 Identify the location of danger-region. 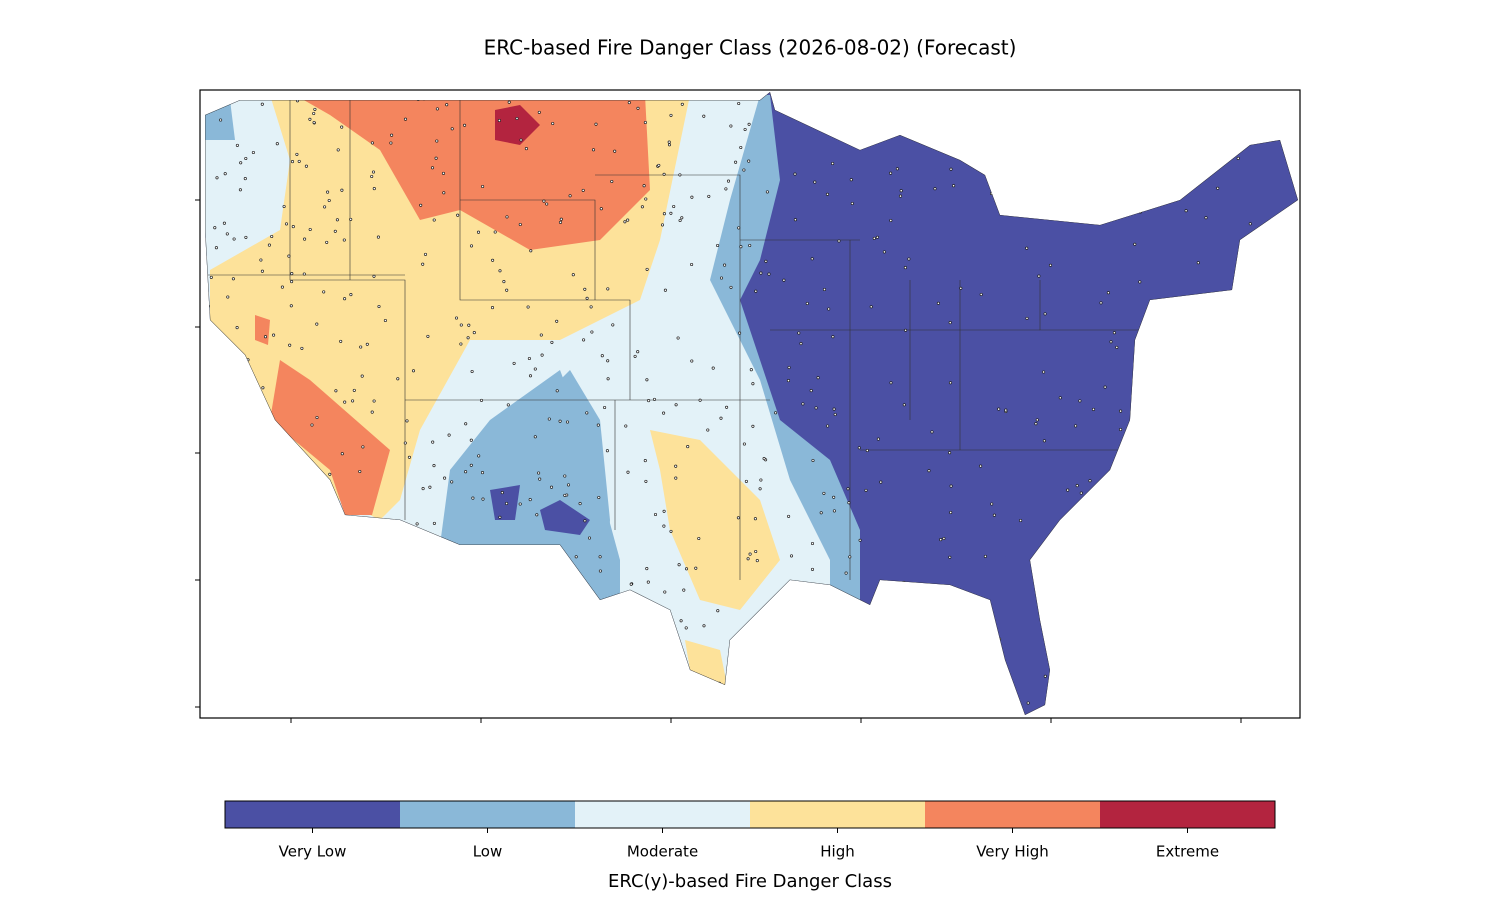
(565, 517).